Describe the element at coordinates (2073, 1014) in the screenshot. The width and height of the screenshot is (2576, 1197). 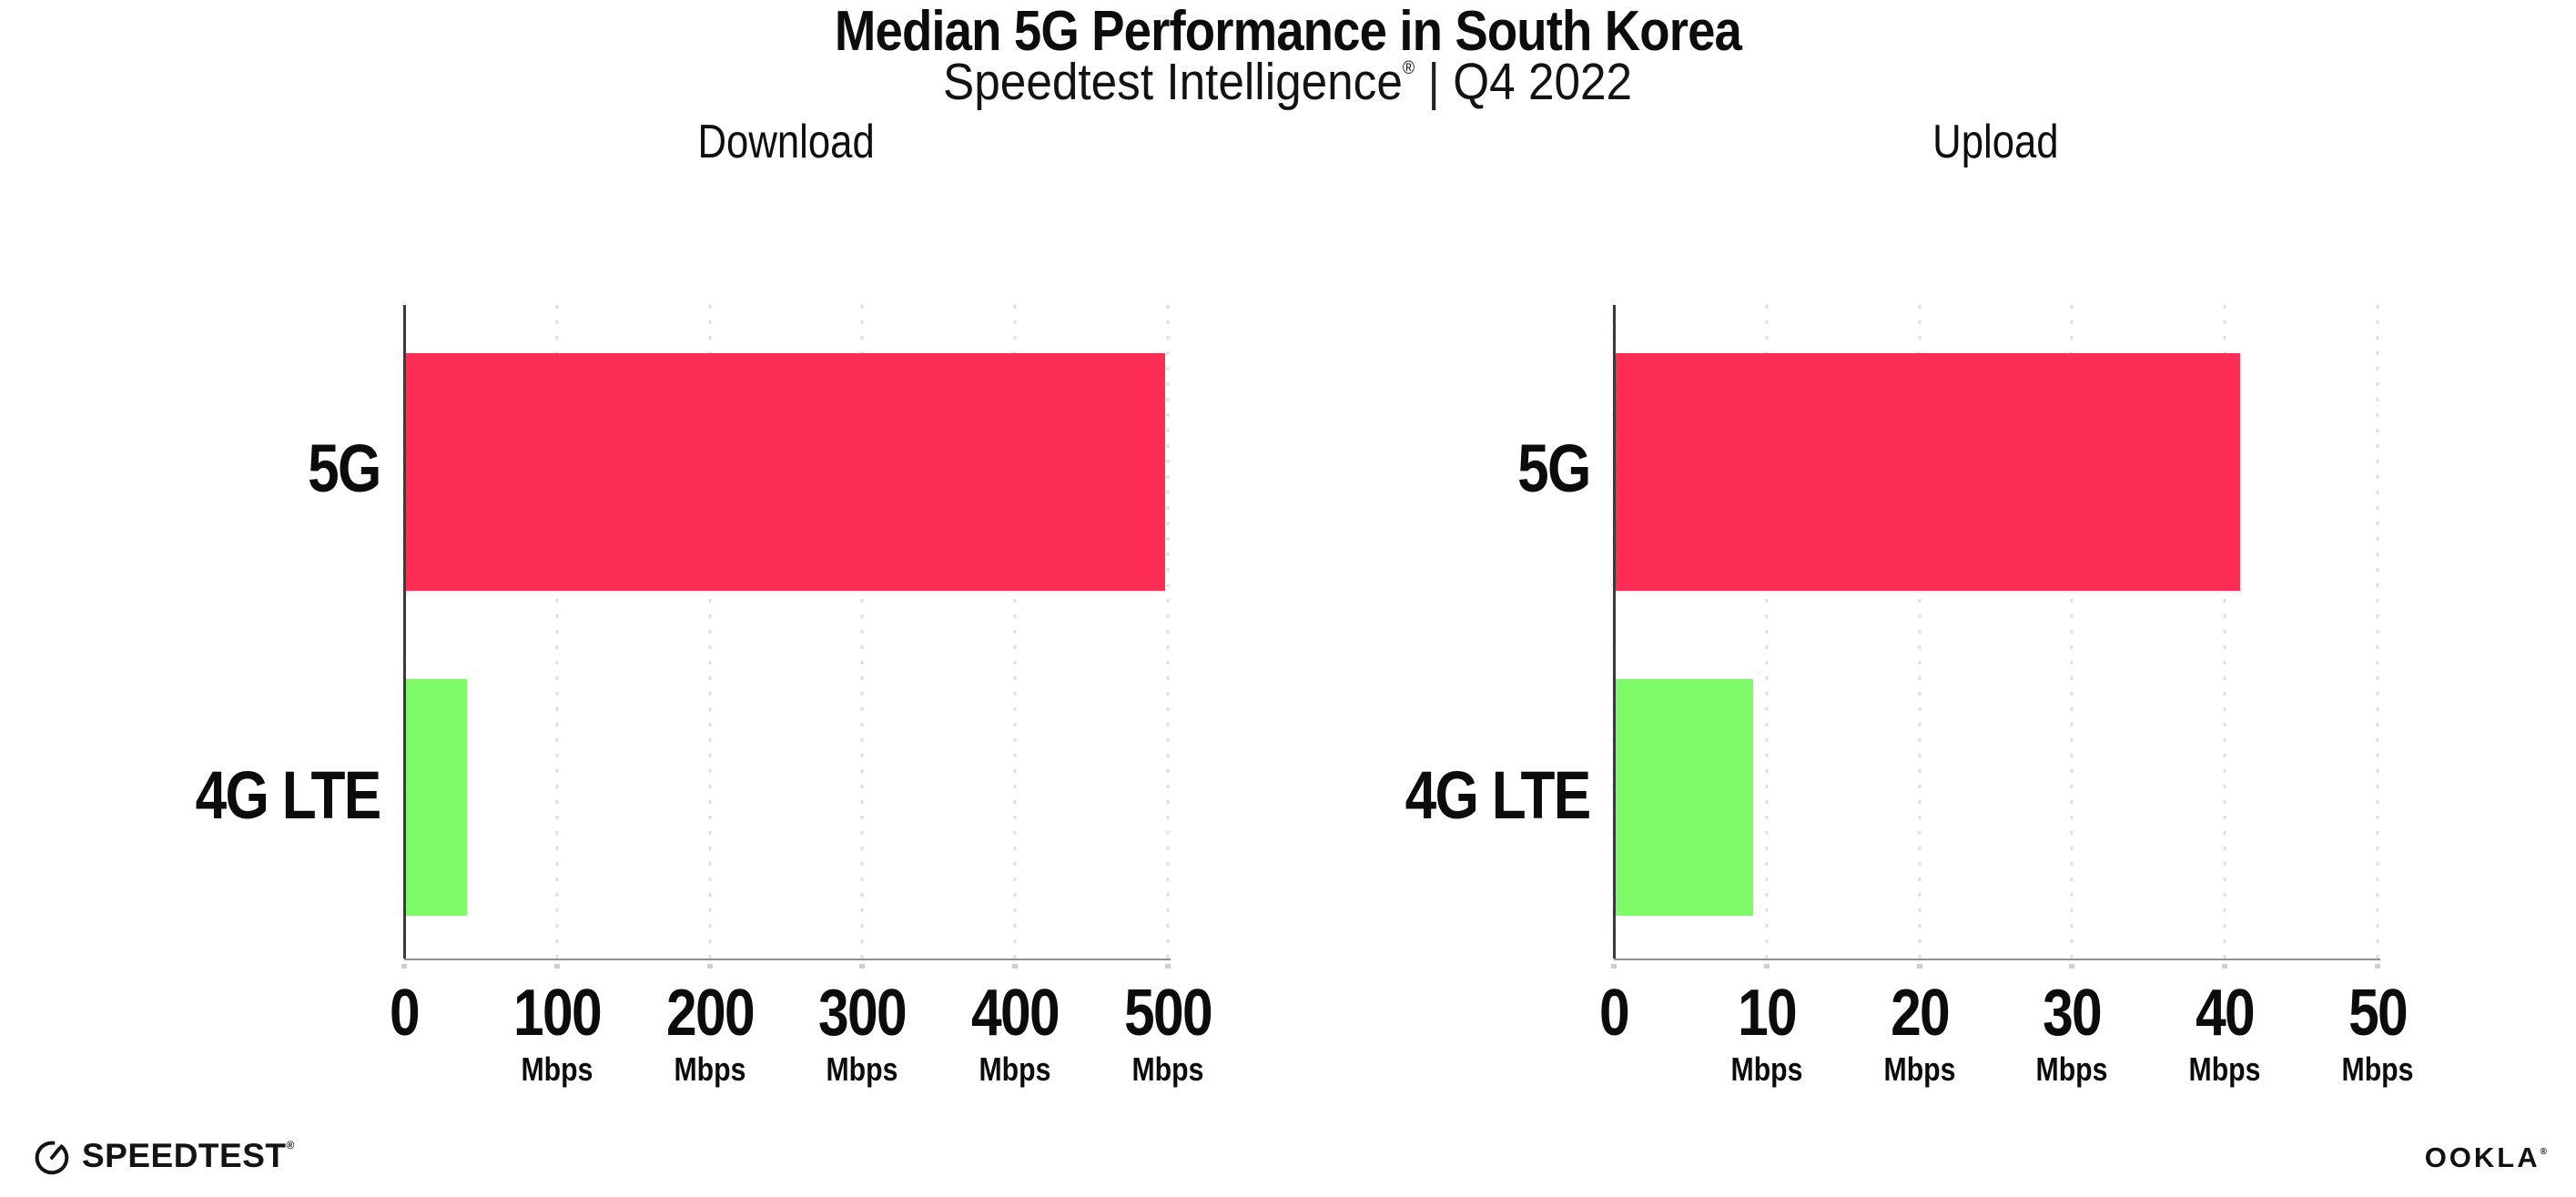
I see `x-tick-value: 30` at that location.